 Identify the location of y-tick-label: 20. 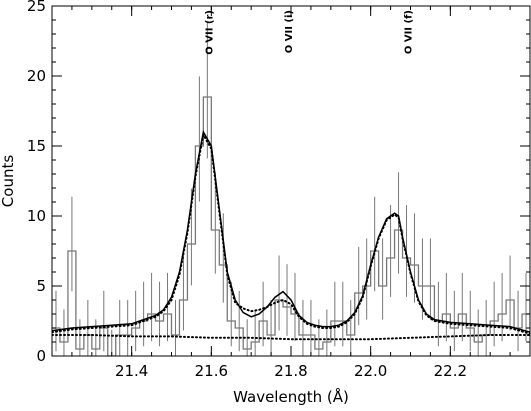
(36, 76).